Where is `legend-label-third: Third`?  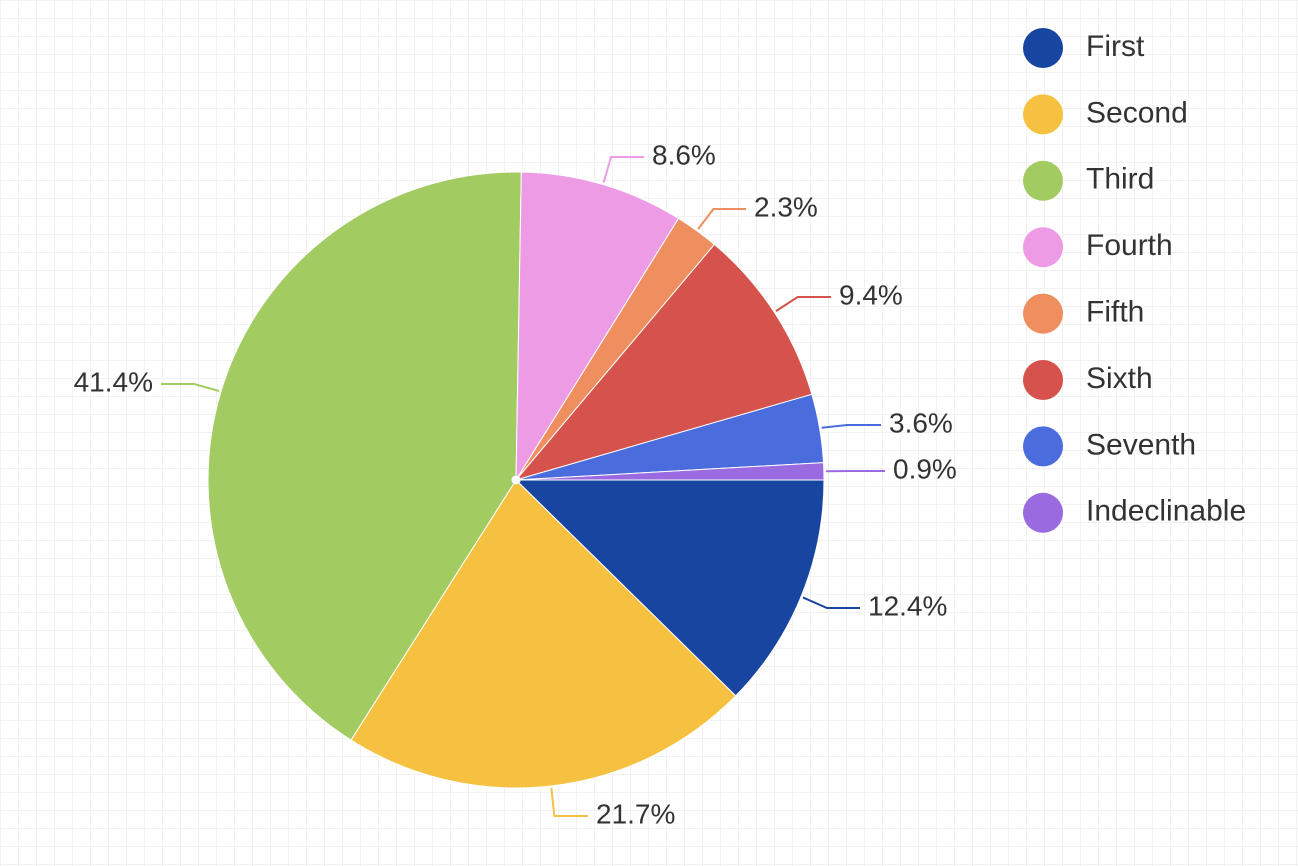 legend-label-third: Third is located at coordinates (1120, 179).